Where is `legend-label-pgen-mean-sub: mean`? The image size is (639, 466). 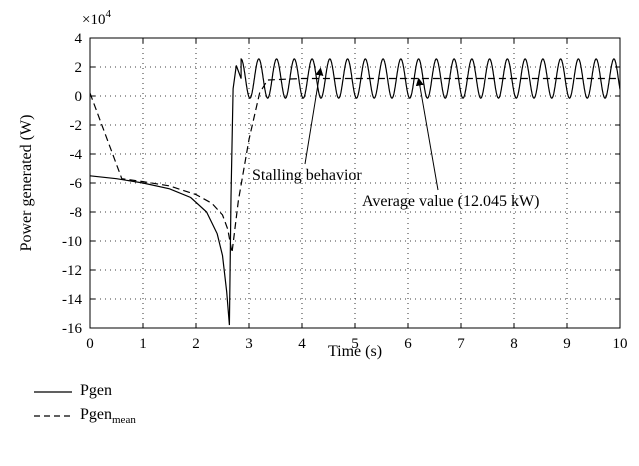 legend-label-pgen-mean-sub: mean is located at coordinates (124, 420).